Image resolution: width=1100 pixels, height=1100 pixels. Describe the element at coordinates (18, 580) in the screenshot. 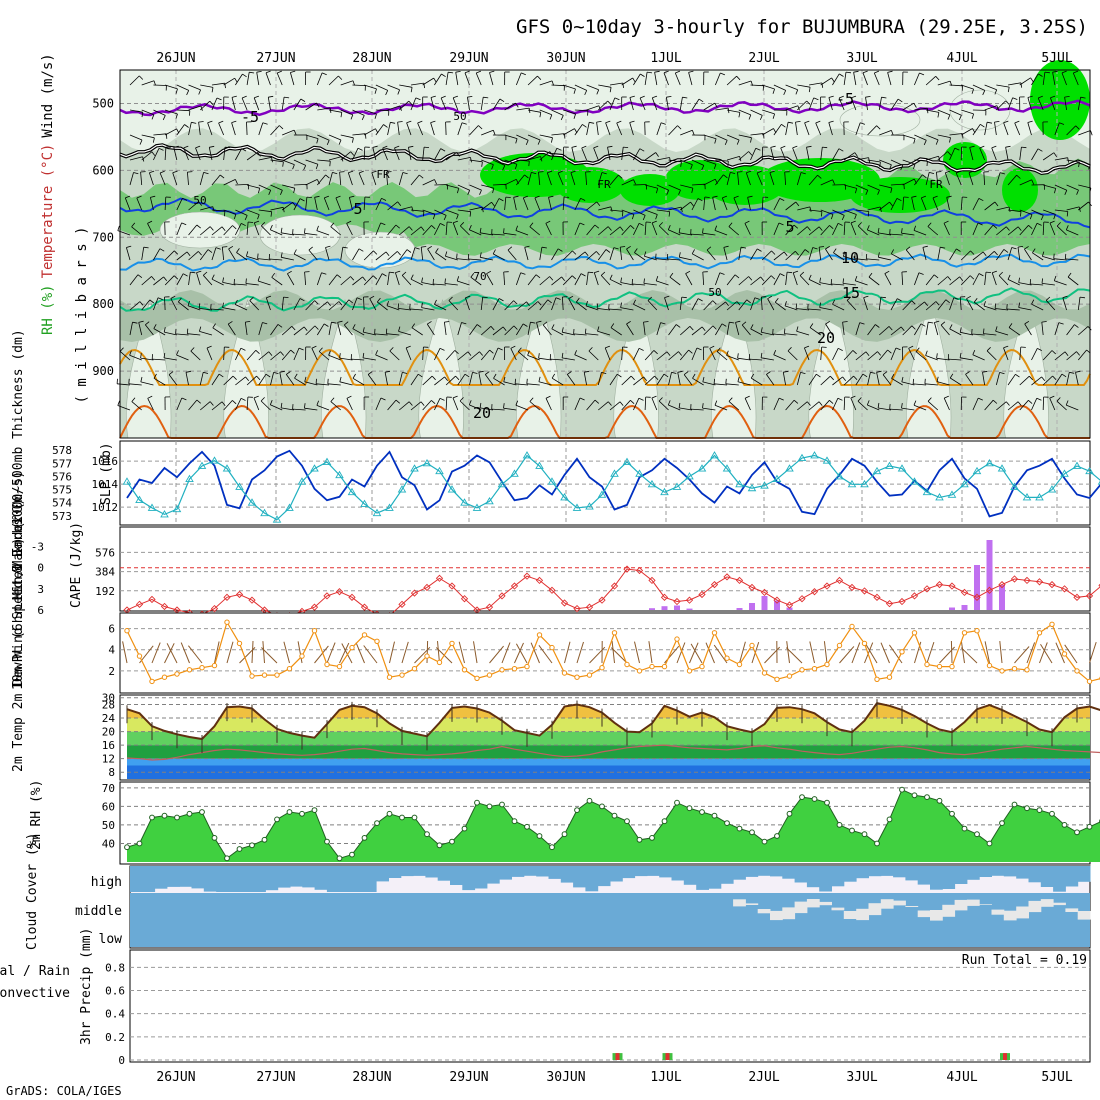

I see `wind10m-ylabel: 10m Wind Speed & Barbs (m/s)` at that location.